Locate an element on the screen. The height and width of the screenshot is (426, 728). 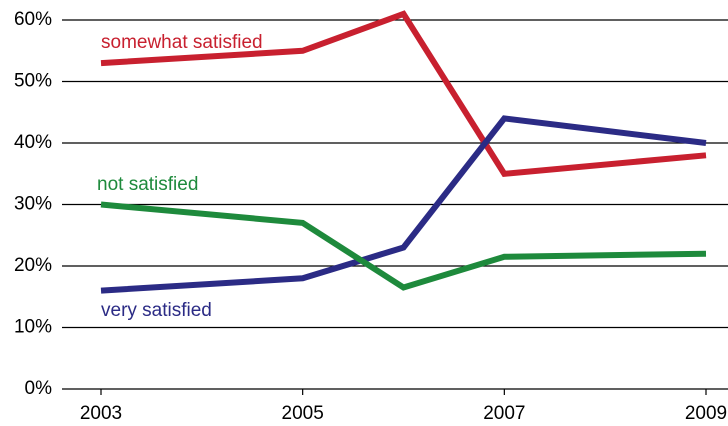
y-tick-label: 10% is located at coordinates (33, 327).